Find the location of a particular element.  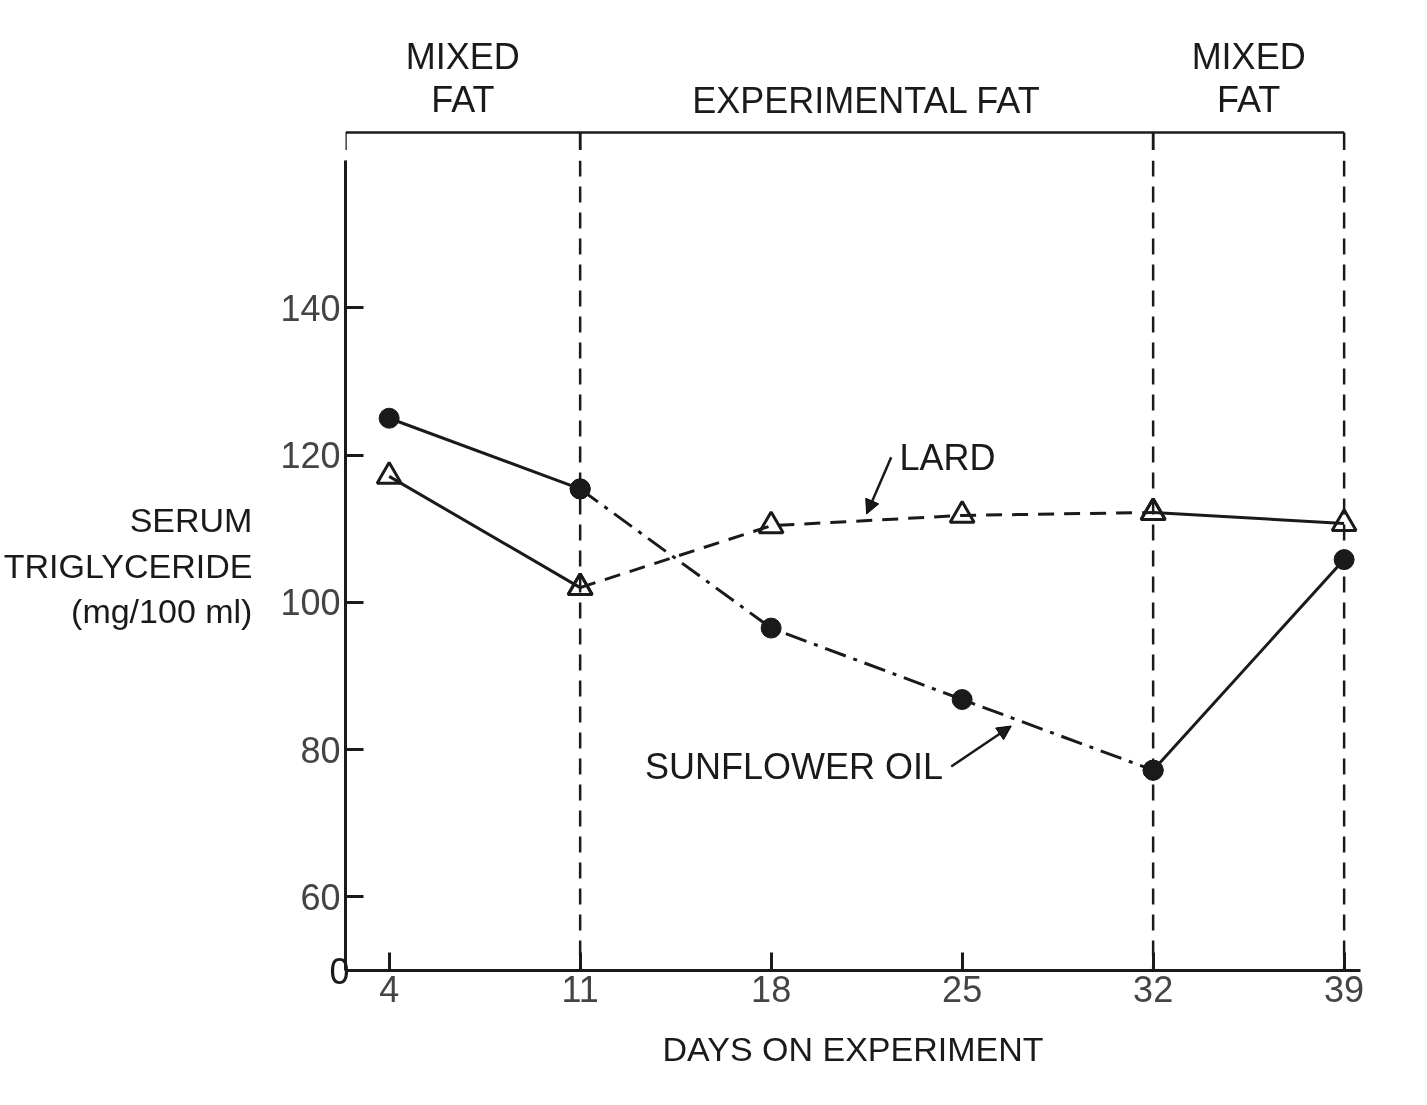

y-tick-label: 100 is located at coordinates (310, 603).